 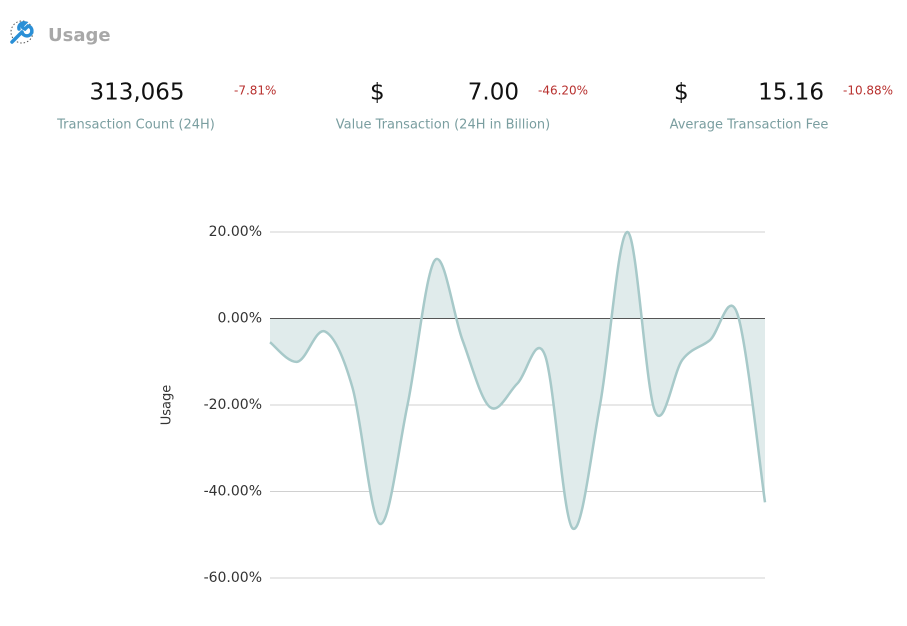 I want to click on stat-label: Transaction Count (24H), so click(x=135, y=125).